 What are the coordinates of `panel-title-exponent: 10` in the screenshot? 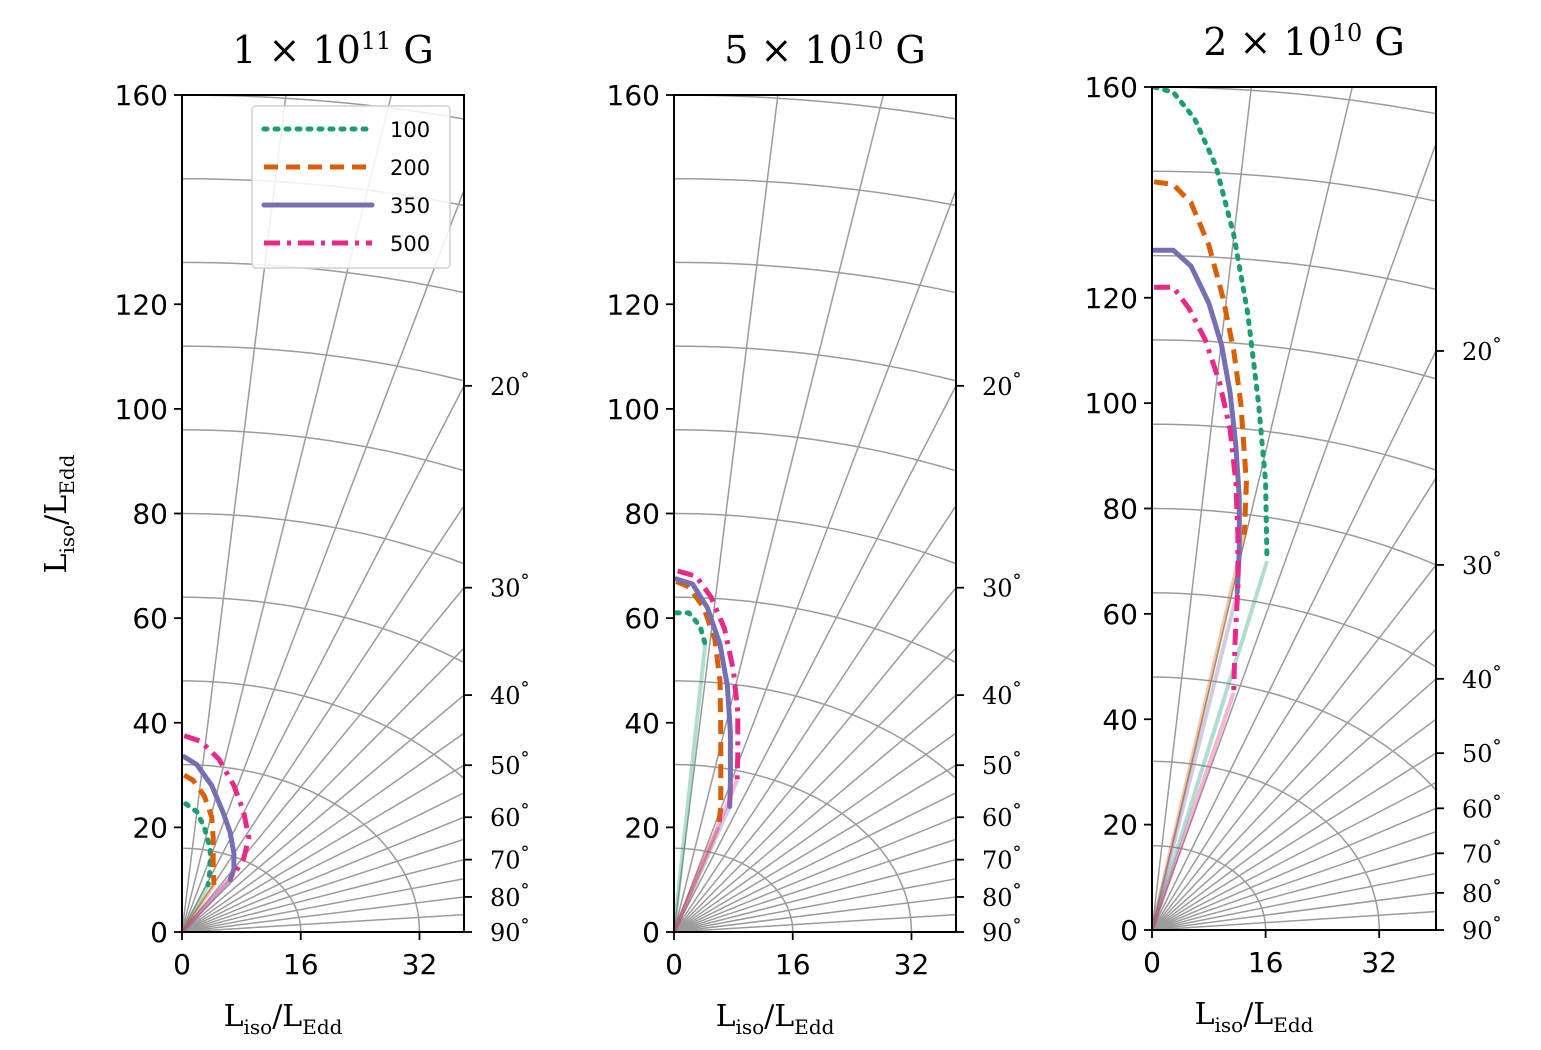 It's located at (868, 41).